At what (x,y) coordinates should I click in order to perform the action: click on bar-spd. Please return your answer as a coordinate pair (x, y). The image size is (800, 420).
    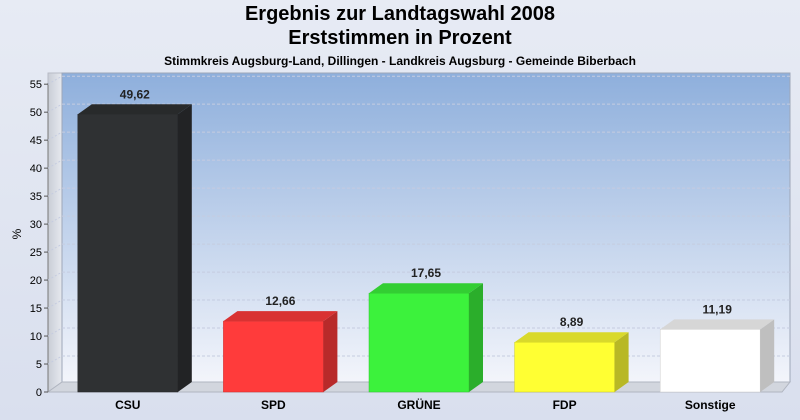
    Looking at the image, I should click on (280, 352).